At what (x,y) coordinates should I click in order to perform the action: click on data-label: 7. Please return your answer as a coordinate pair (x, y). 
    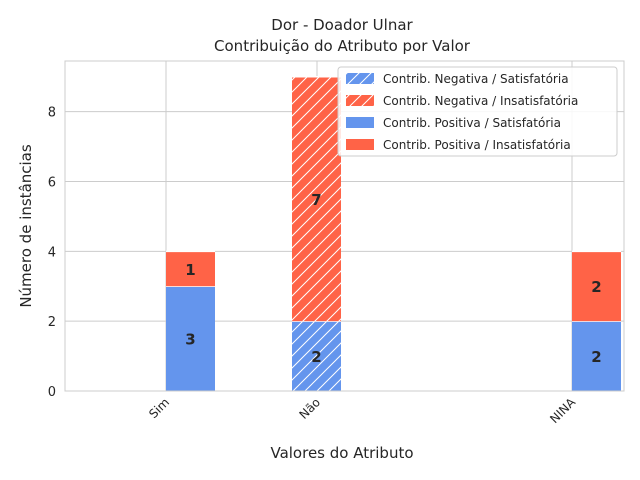
    Looking at the image, I should click on (316, 200).